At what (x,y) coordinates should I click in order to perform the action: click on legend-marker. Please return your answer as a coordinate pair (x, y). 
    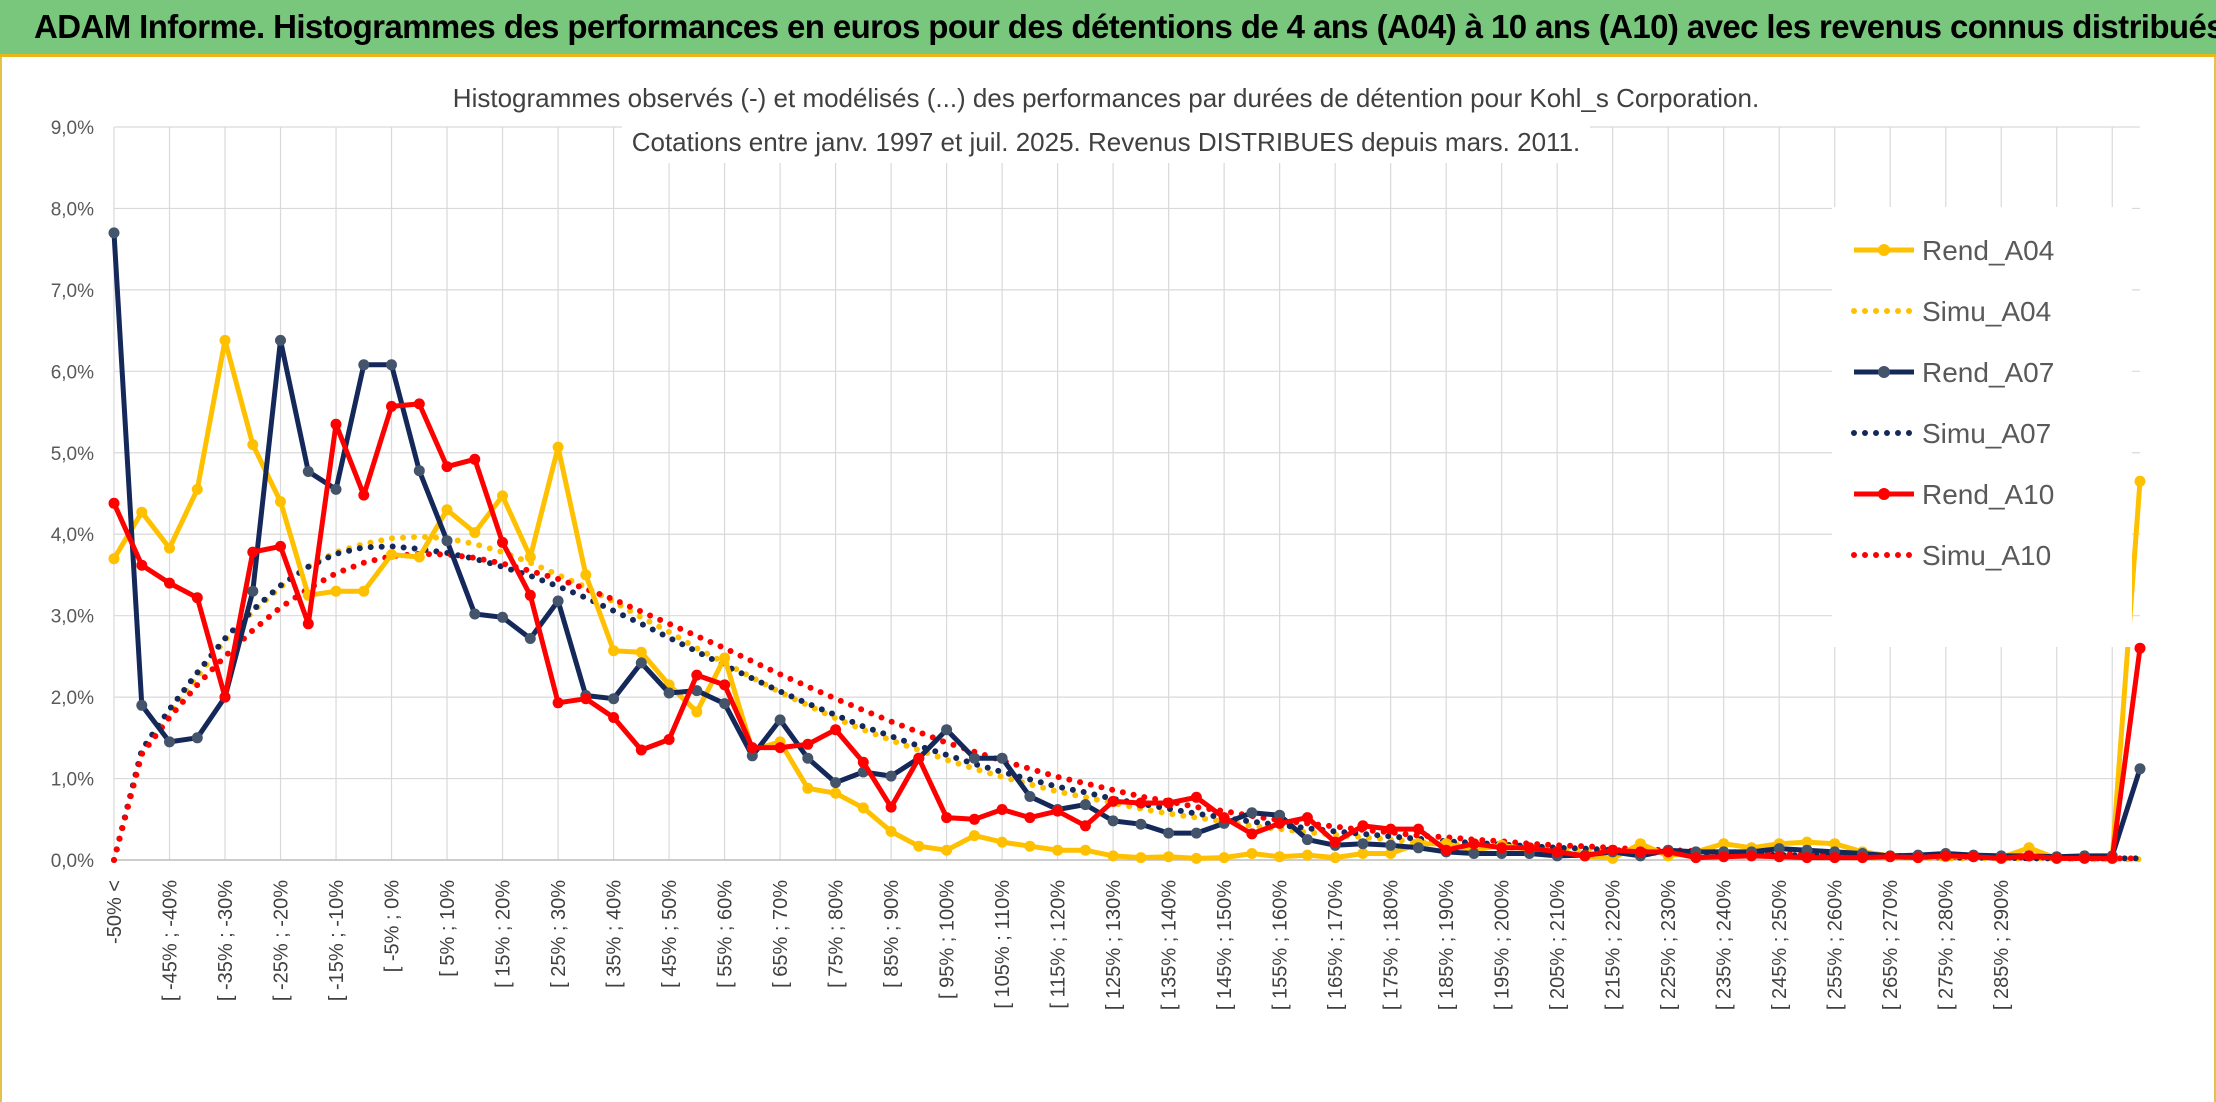
    Looking at the image, I should click on (1884, 494).